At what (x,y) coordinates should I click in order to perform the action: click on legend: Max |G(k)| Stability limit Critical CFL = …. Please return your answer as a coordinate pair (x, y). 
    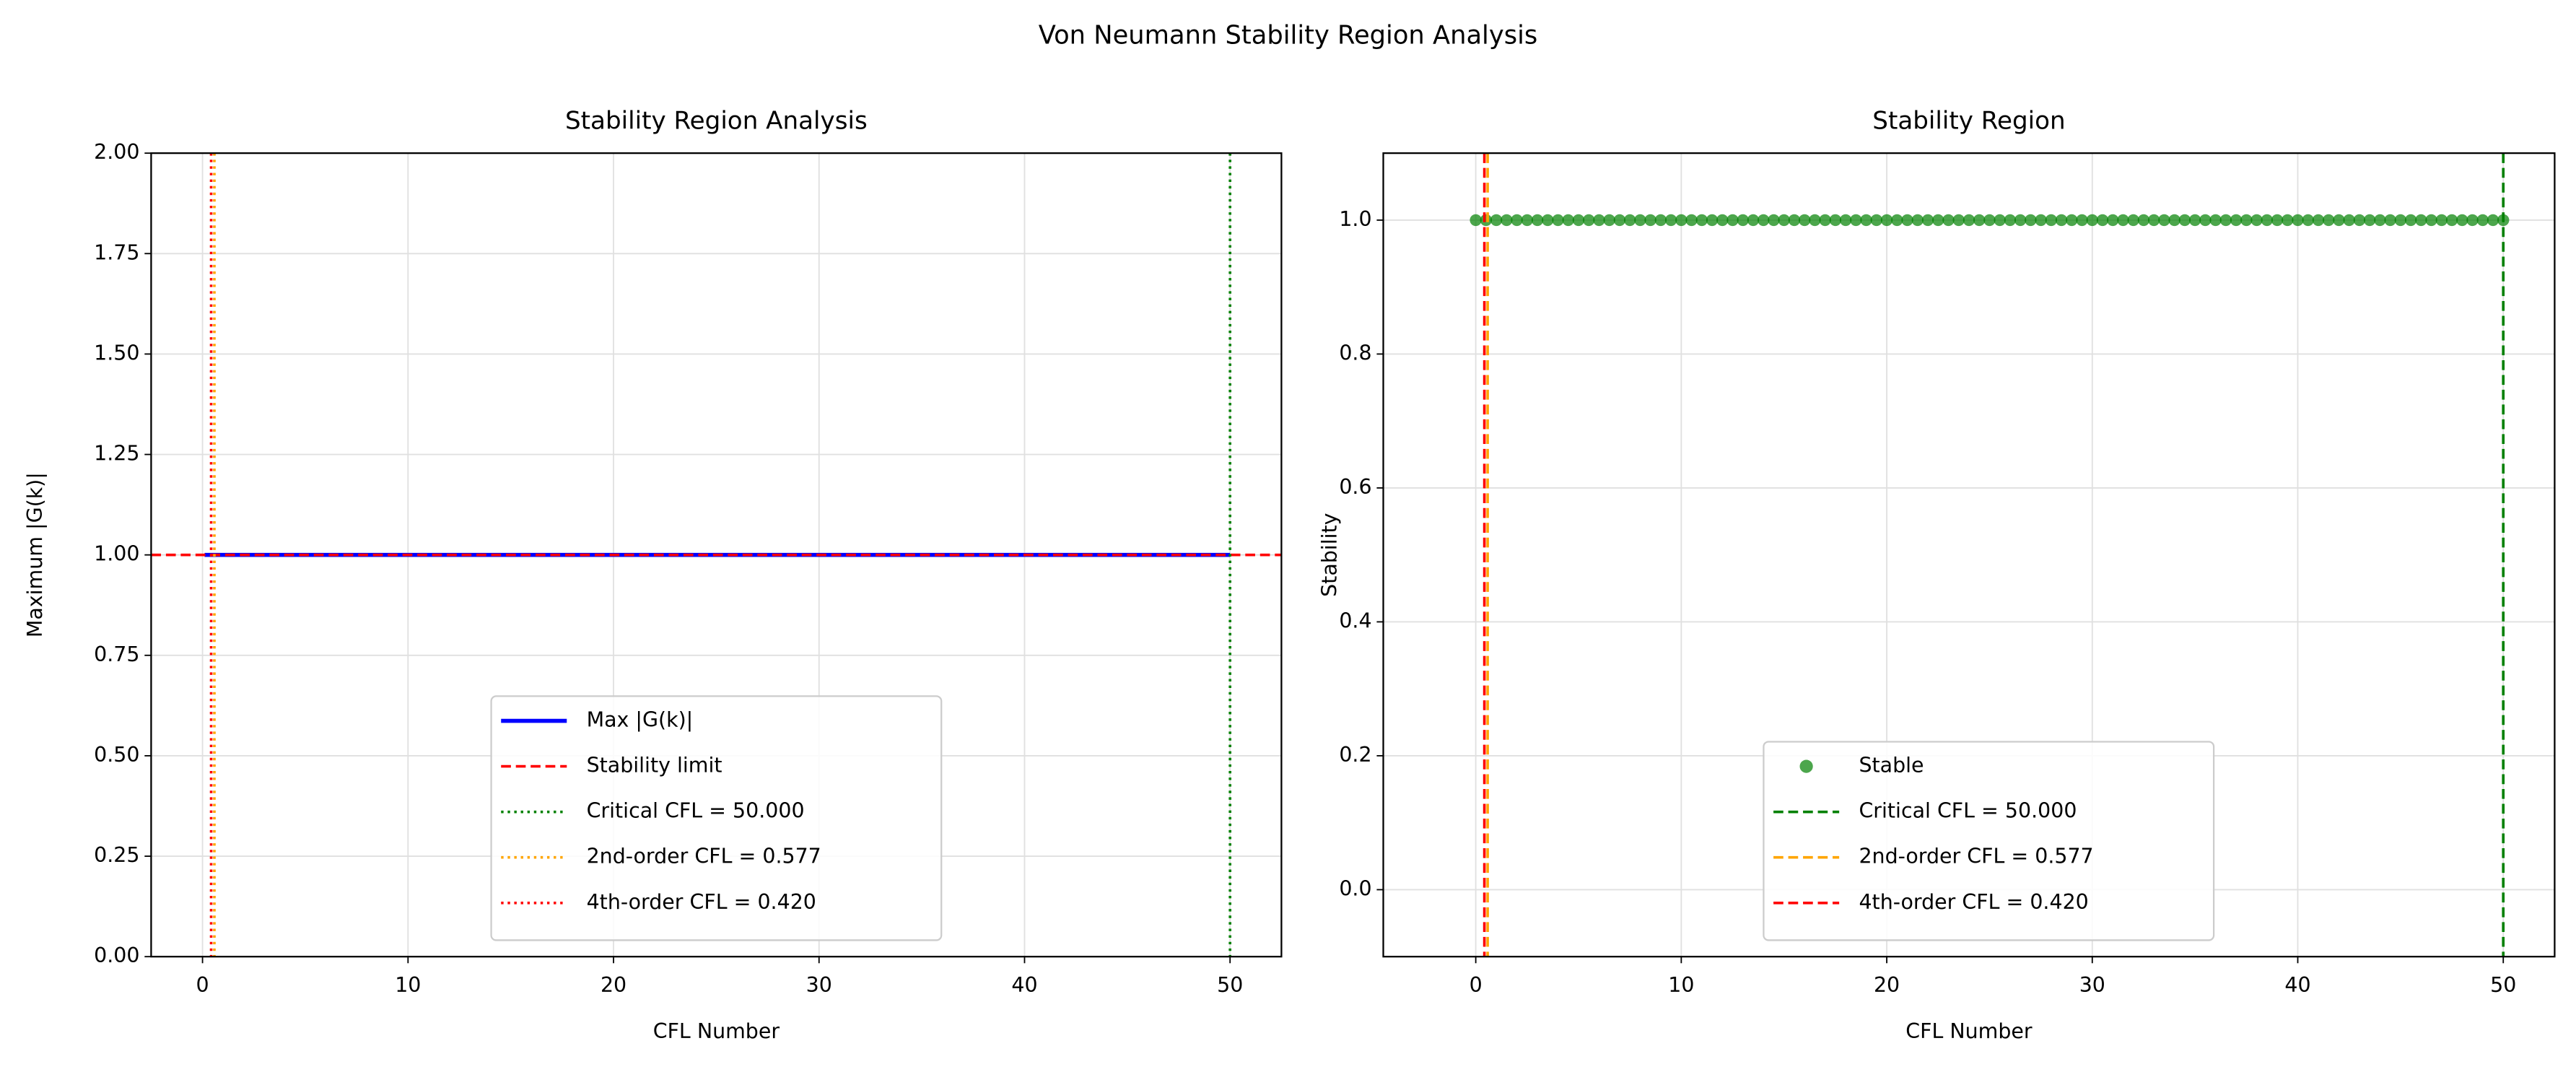
    Looking at the image, I should click on (716, 818).